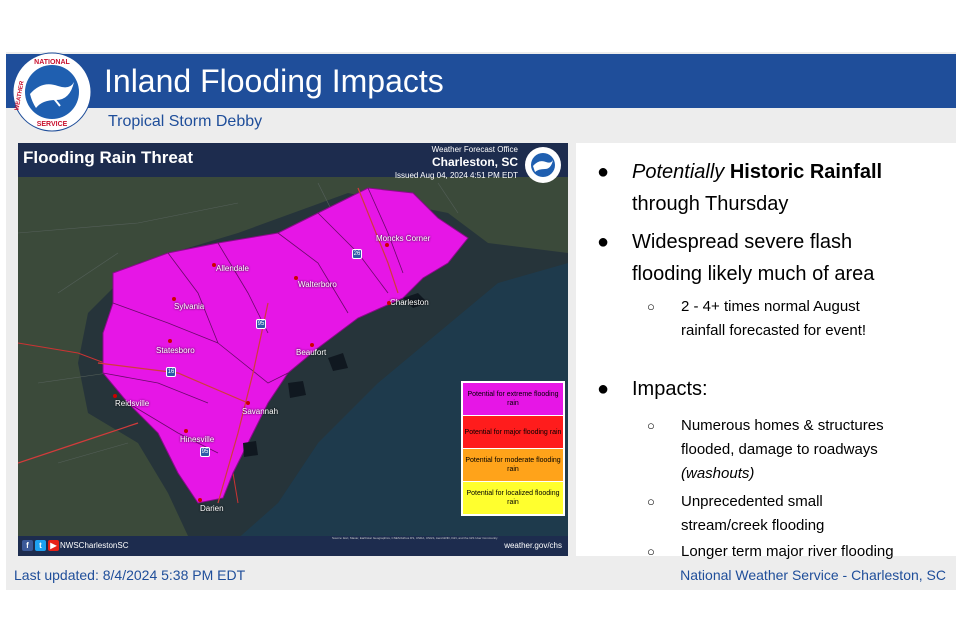  Describe the element at coordinates (710, 204) in the screenshot. I see `bullet-rainfall-cont: through Thursday` at that location.